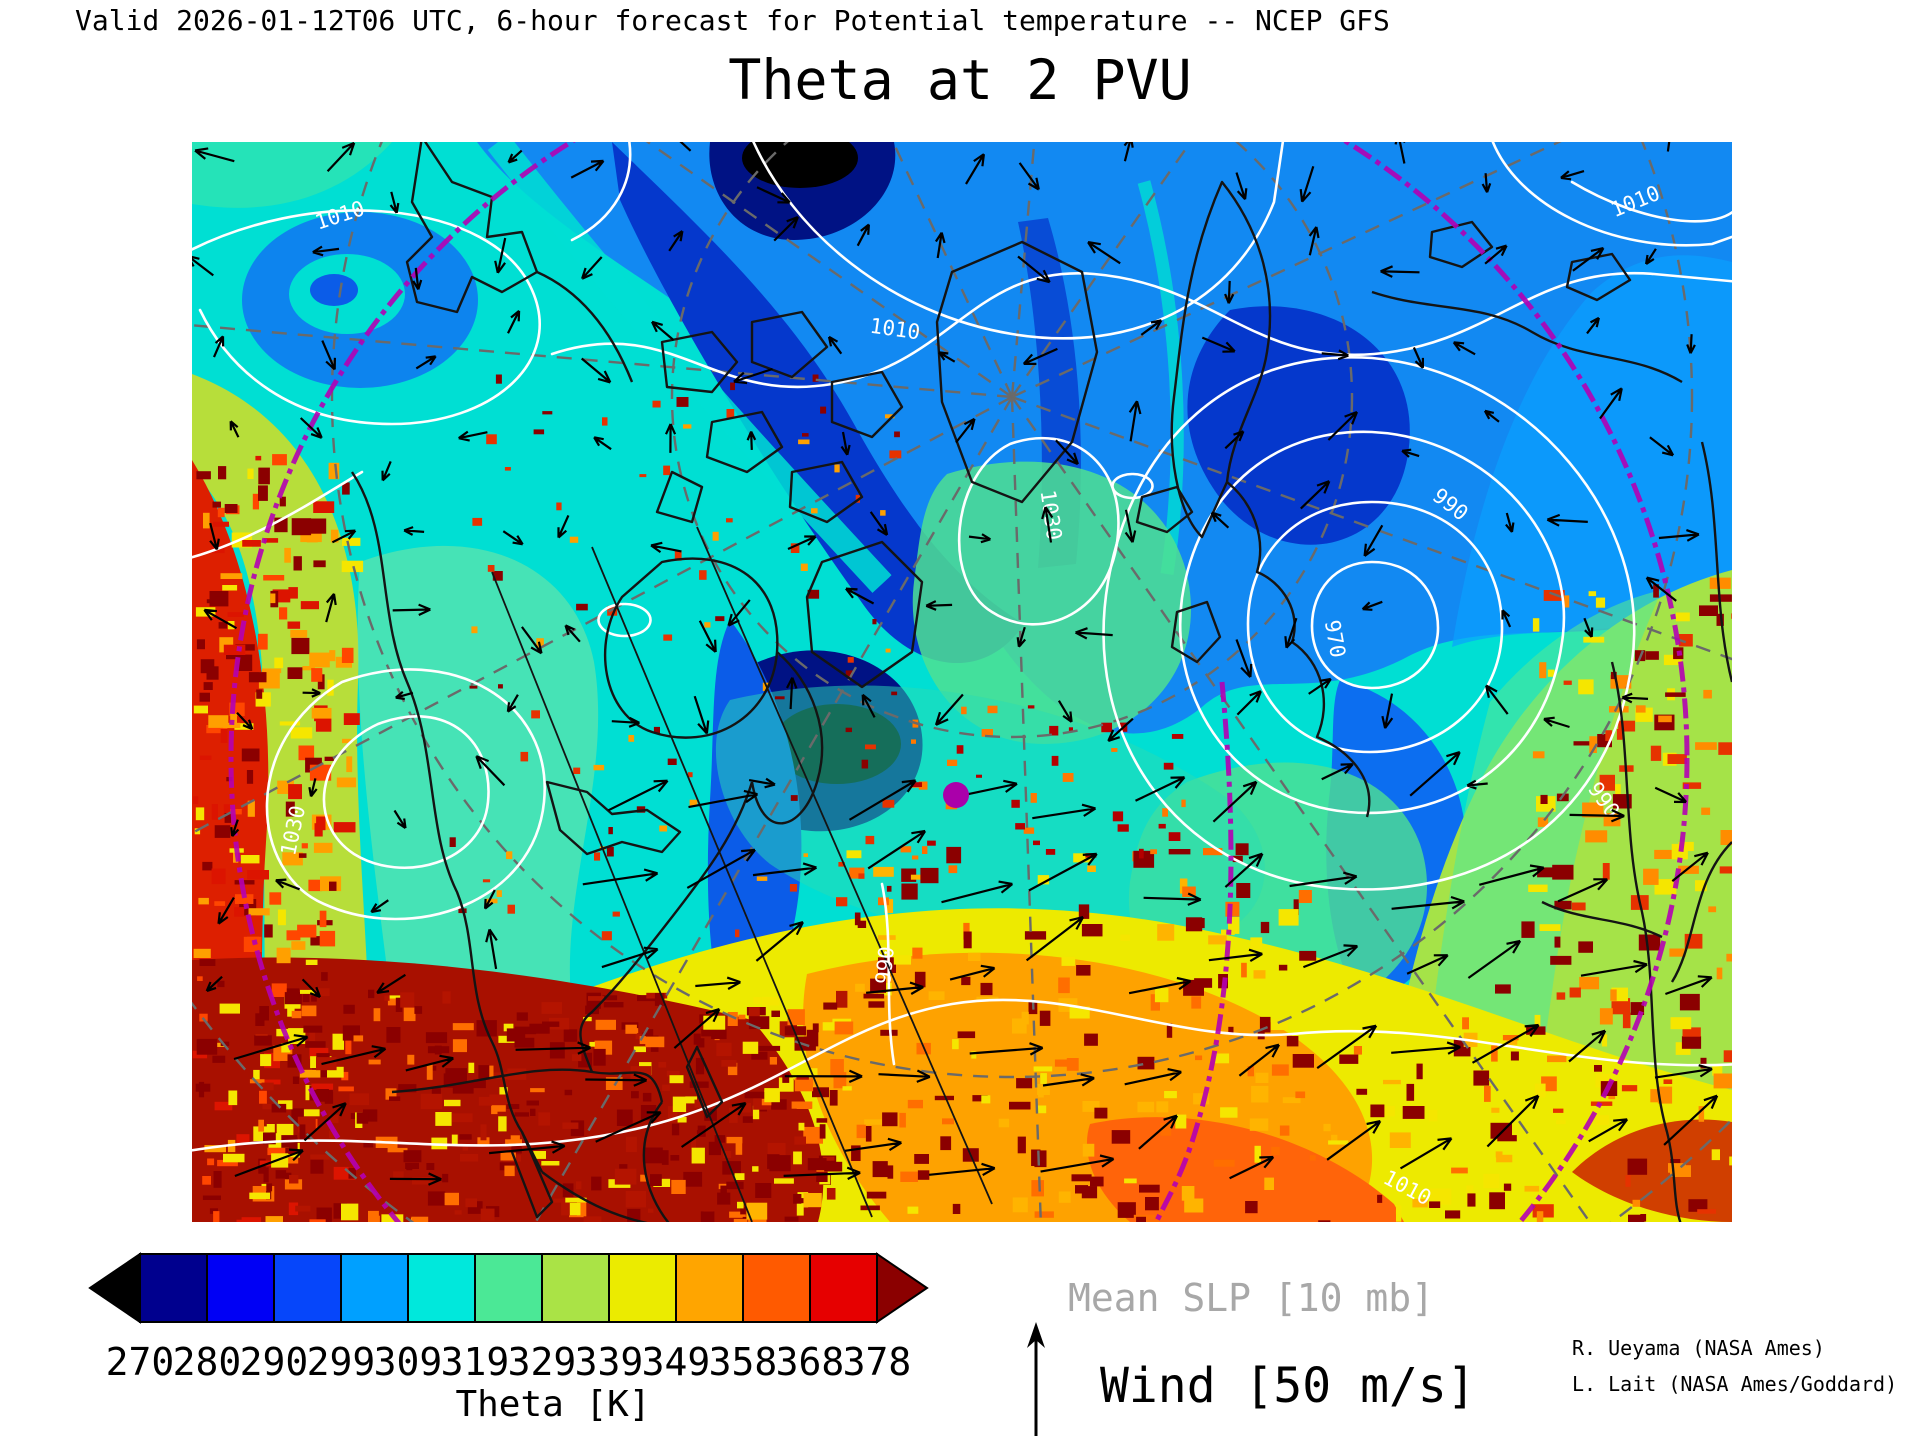 Image resolution: width=1920 pixels, height=1440 pixels. I want to click on colorbar-tick: 280, so click(207, 1362).